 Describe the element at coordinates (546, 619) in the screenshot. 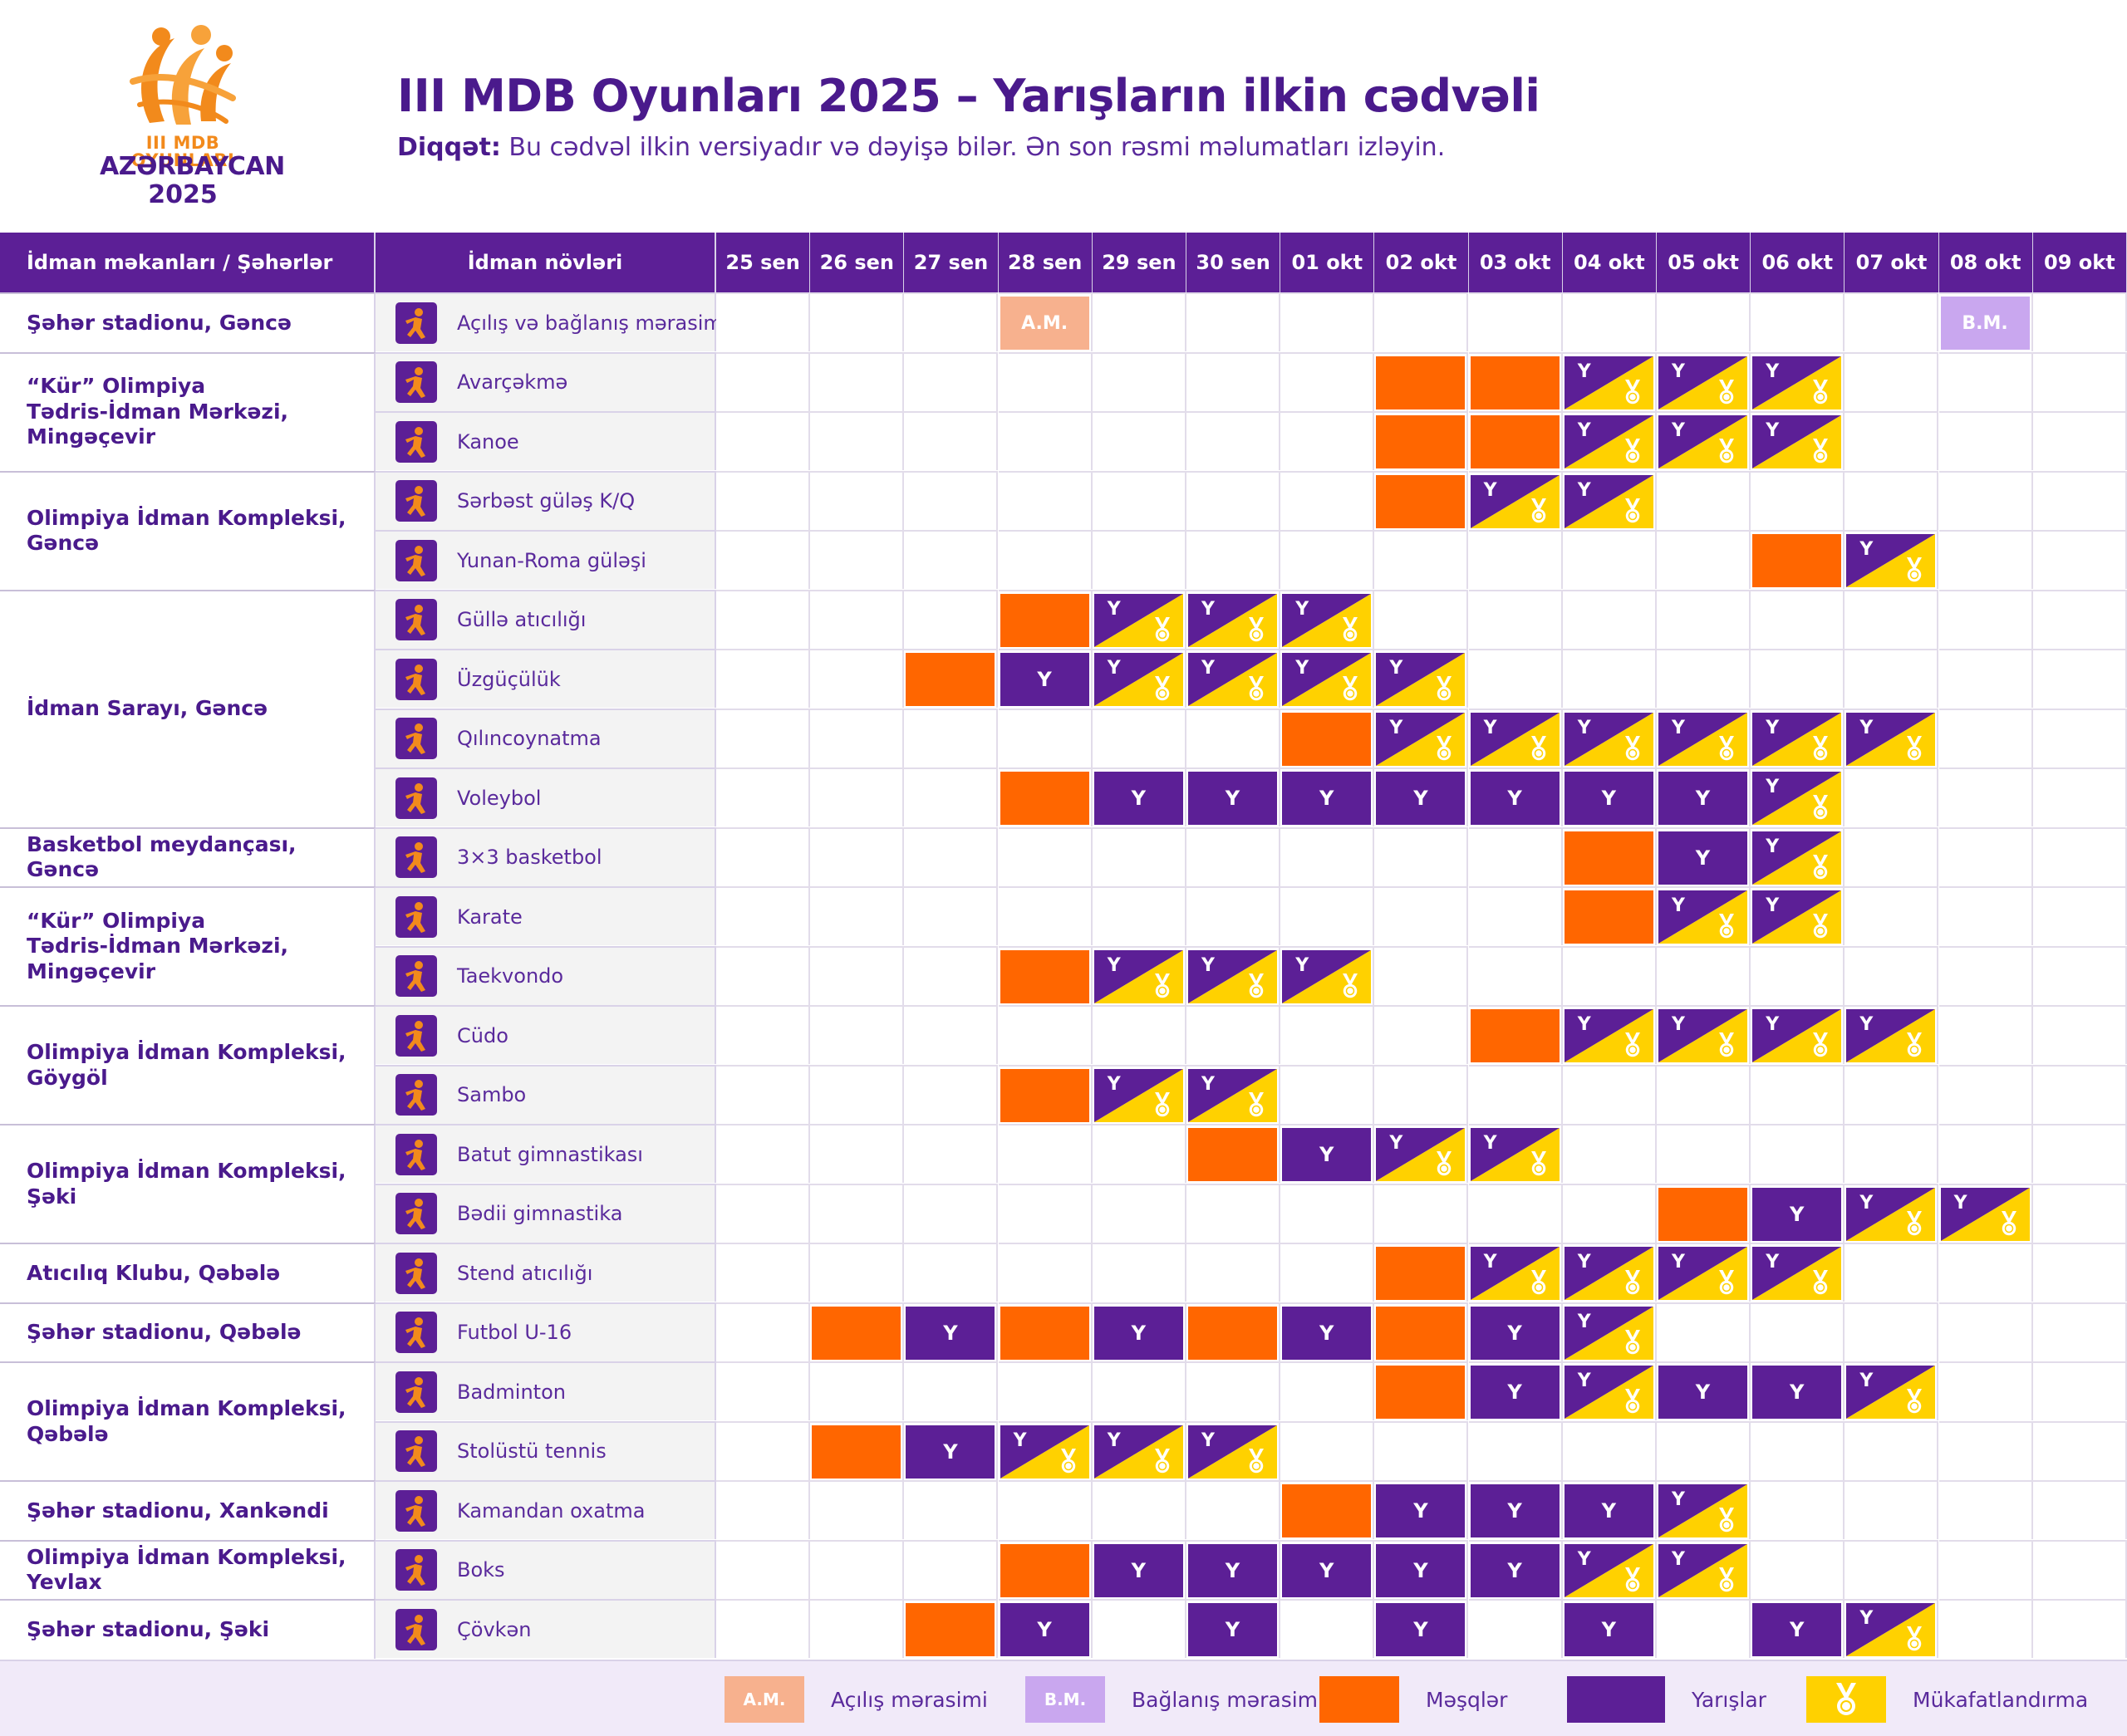

I see `sport-cell: Güllə atıcılığı` at that location.